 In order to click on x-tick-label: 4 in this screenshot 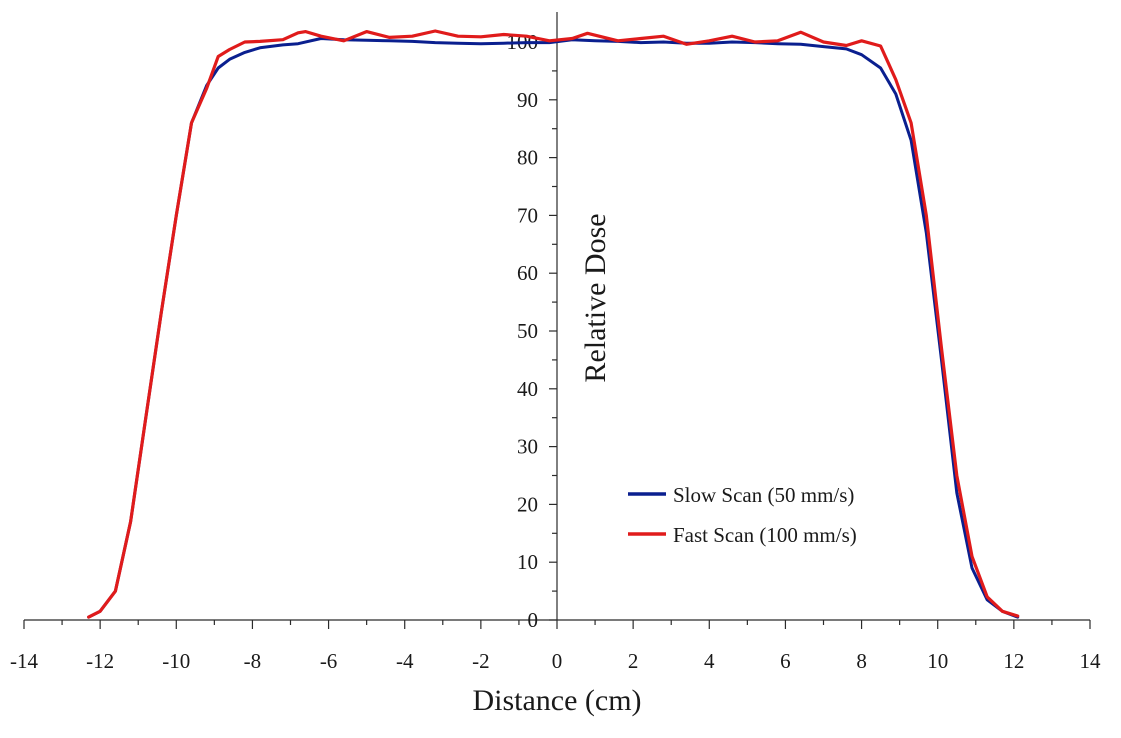, I will do `click(709, 661)`.